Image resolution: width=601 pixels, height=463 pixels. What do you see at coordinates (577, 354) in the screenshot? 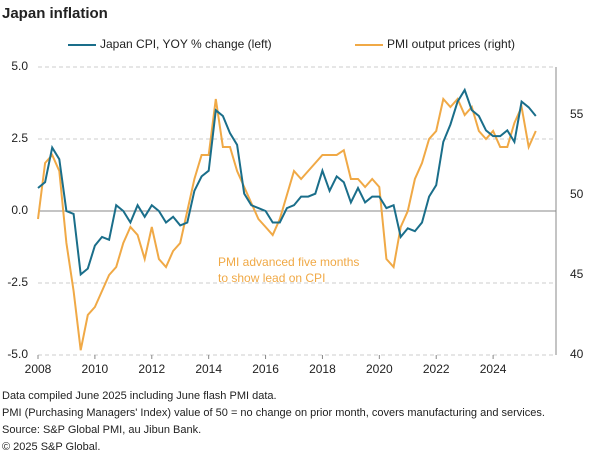
I see `y2-tick-label: 40` at bounding box center [577, 354].